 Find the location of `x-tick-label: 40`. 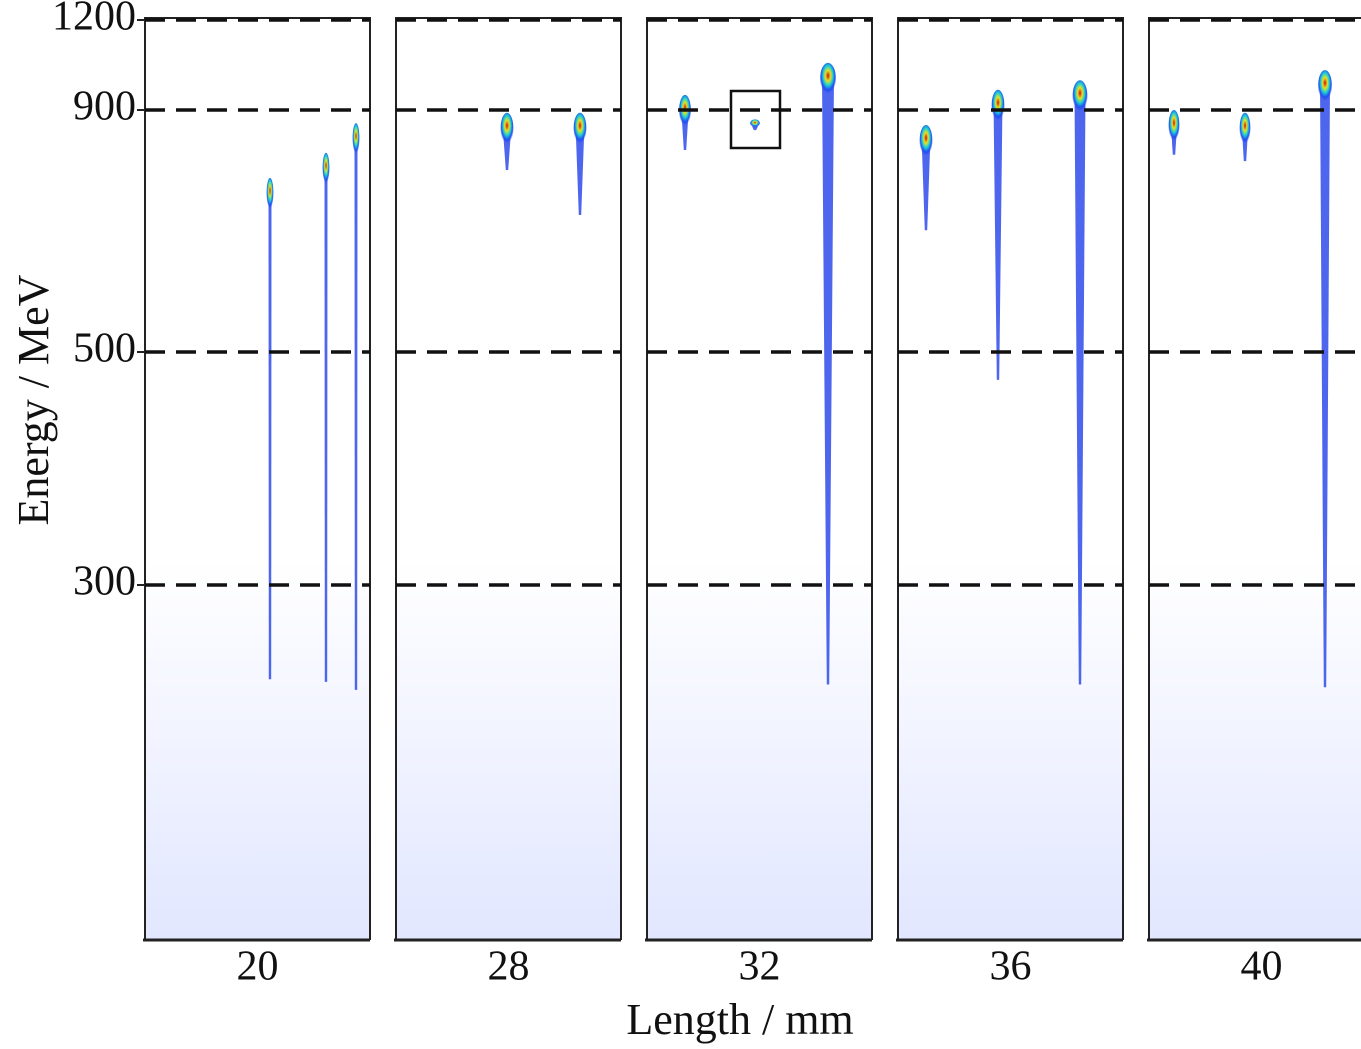

x-tick-label: 40 is located at coordinates (1262, 967).